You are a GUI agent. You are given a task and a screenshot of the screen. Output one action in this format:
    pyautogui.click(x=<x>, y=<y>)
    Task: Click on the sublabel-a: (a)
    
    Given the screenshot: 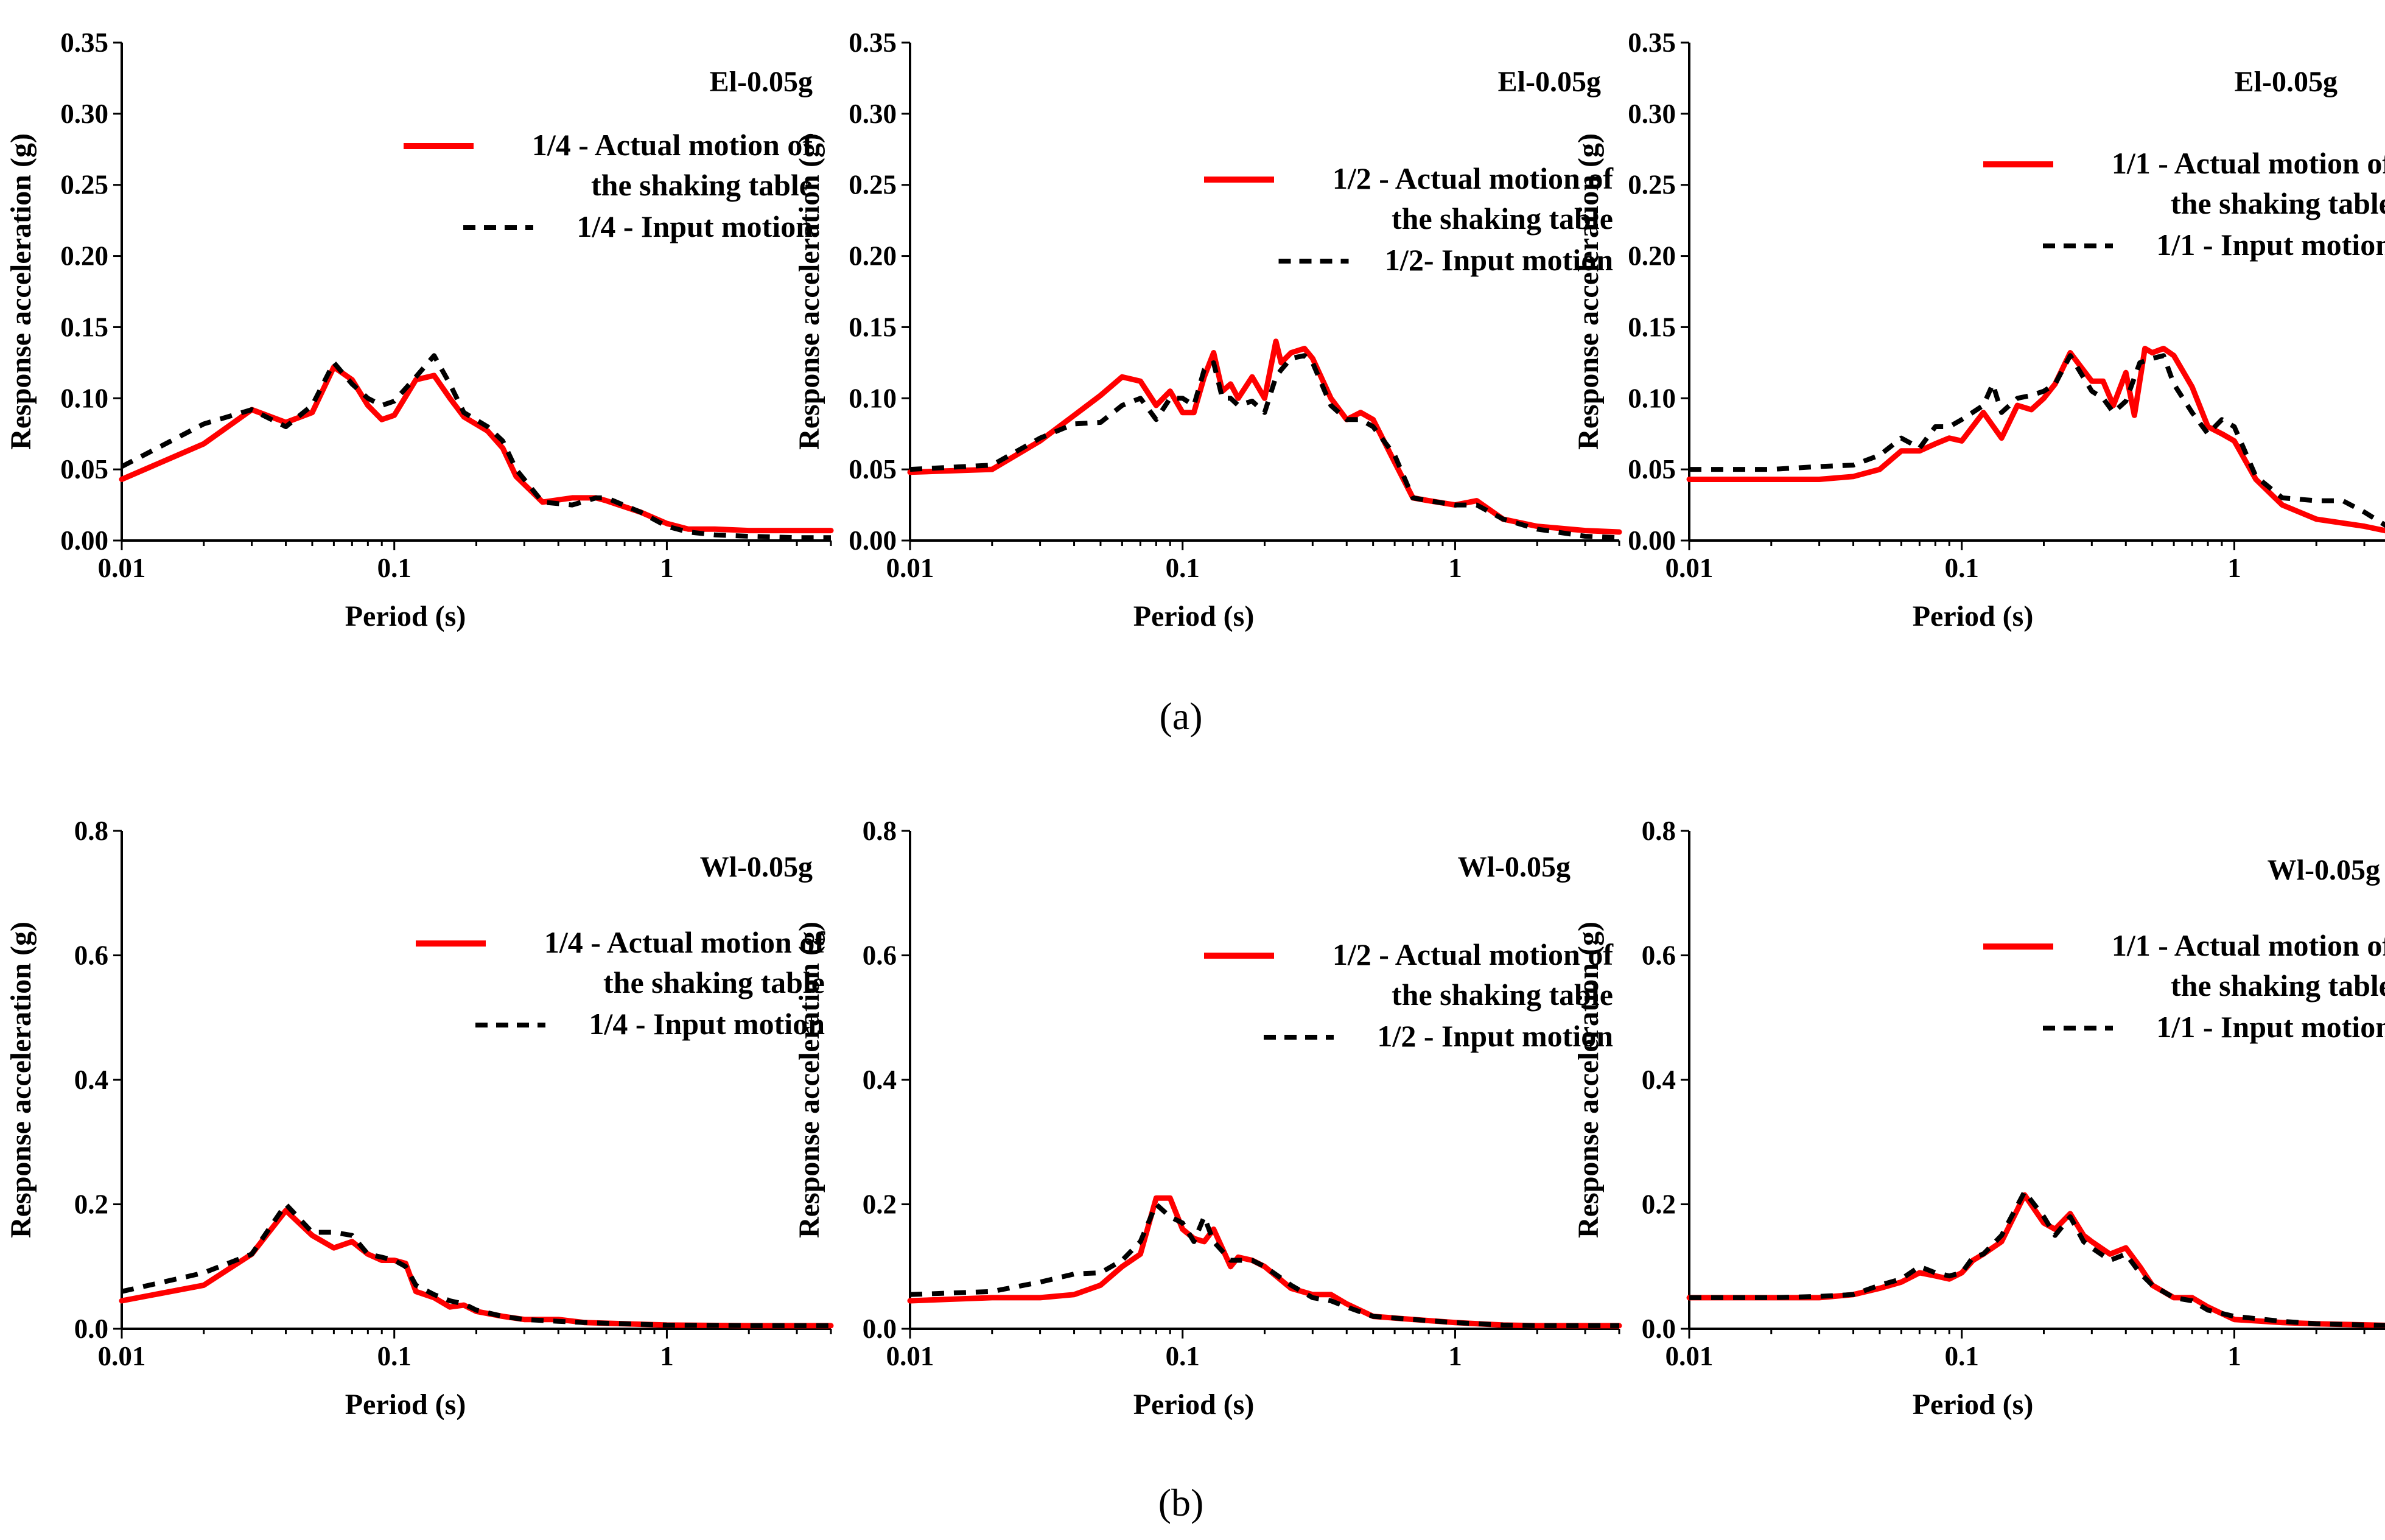 What is the action you would take?
    pyautogui.click(x=1180, y=717)
    